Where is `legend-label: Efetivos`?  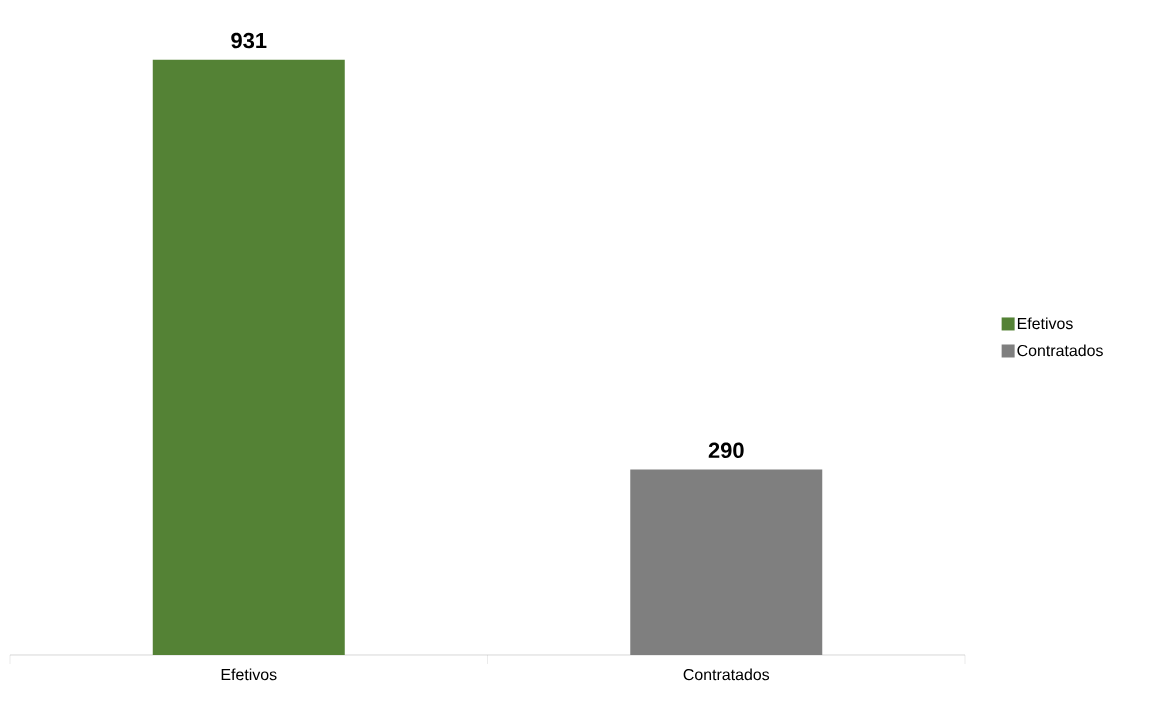 legend-label: Efetivos is located at coordinates (1045, 323).